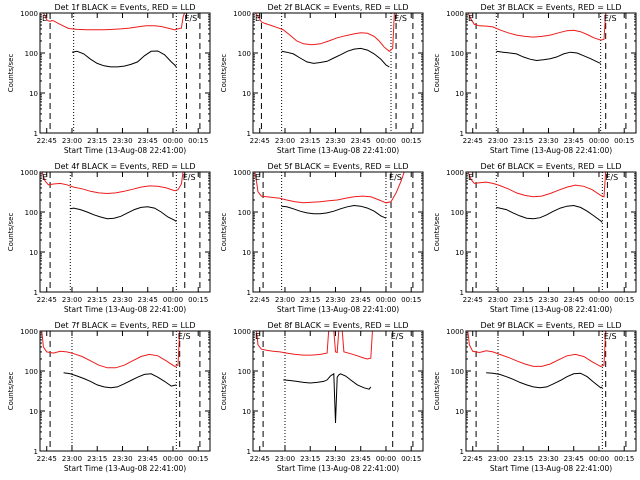  I want to click on y-tick-label: 10, so click(459, 412).